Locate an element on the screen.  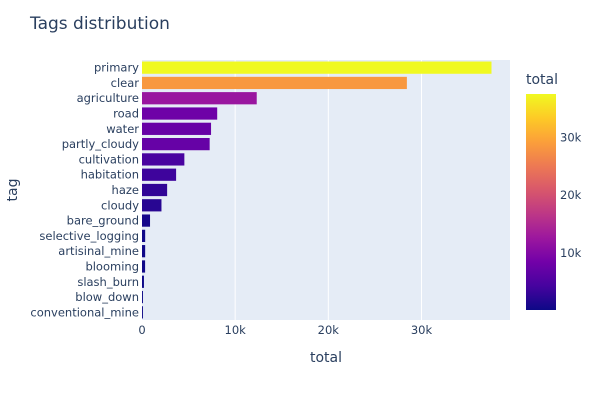
x-tick-label: 20k is located at coordinates (329, 330).